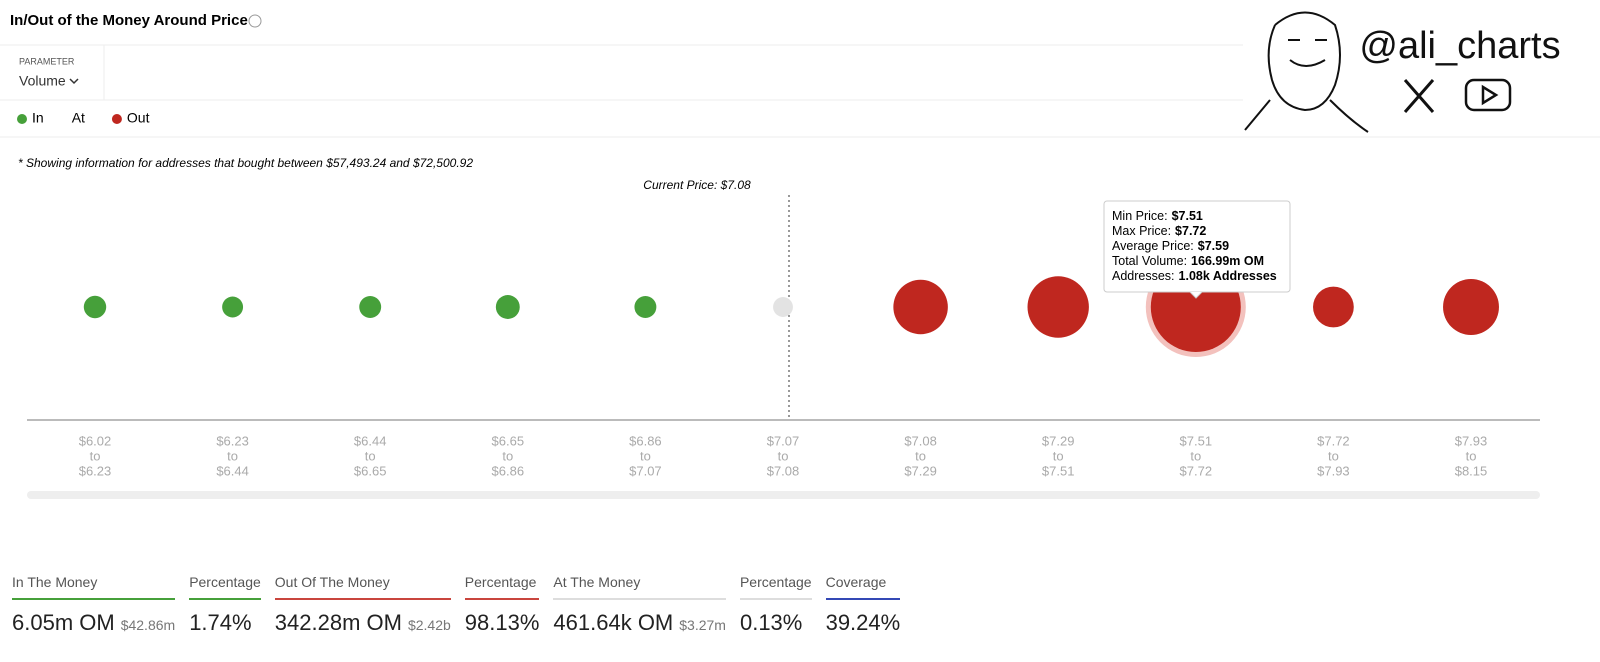  What do you see at coordinates (1190, 231) in the screenshot?
I see `tooltip-value: $7.72` at bounding box center [1190, 231].